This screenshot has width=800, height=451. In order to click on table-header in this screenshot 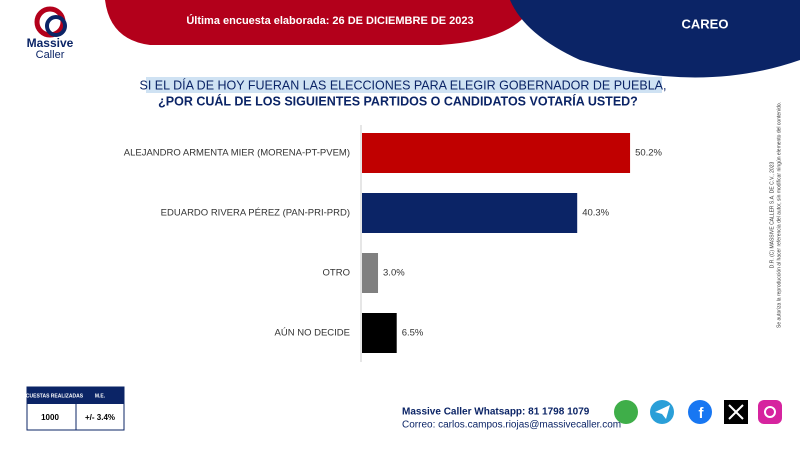, I will do `click(75, 395)`.